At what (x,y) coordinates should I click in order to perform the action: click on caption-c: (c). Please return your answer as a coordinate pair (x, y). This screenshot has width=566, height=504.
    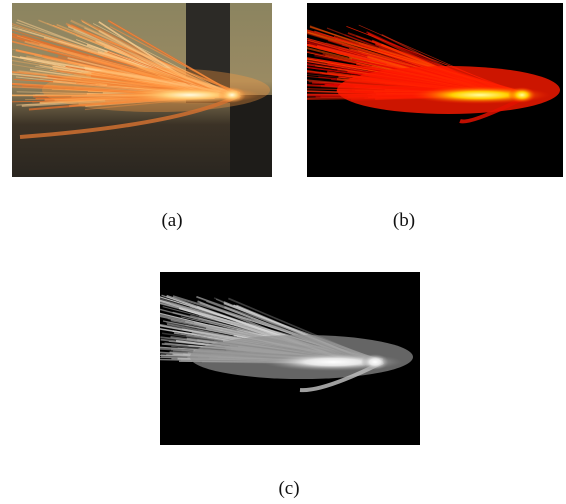
    Looking at the image, I should click on (288, 488).